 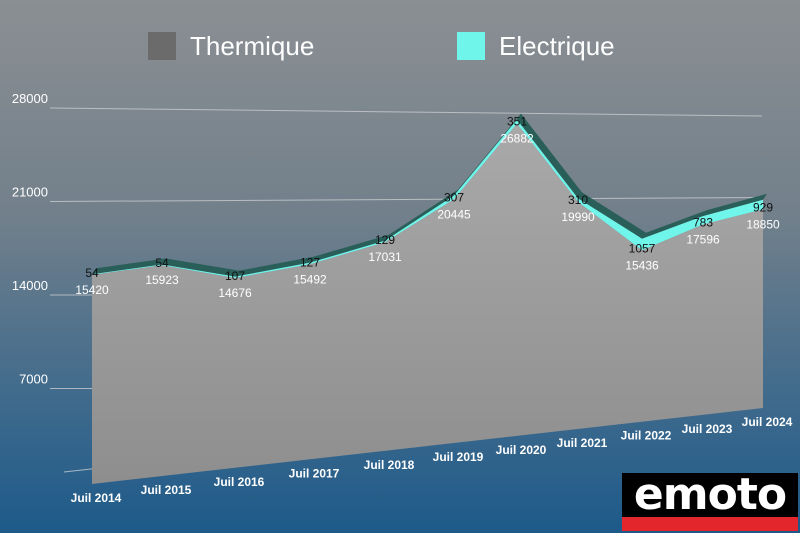 I want to click on x-tick-label: Juil 2015, so click(x=166, y=490).